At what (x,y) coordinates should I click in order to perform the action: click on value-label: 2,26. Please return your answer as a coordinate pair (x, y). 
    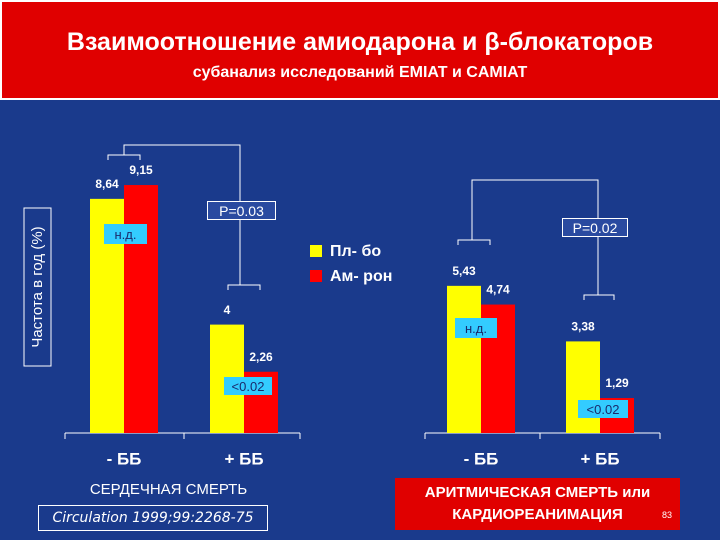
    Looking at the image, I should click on (261, 357).